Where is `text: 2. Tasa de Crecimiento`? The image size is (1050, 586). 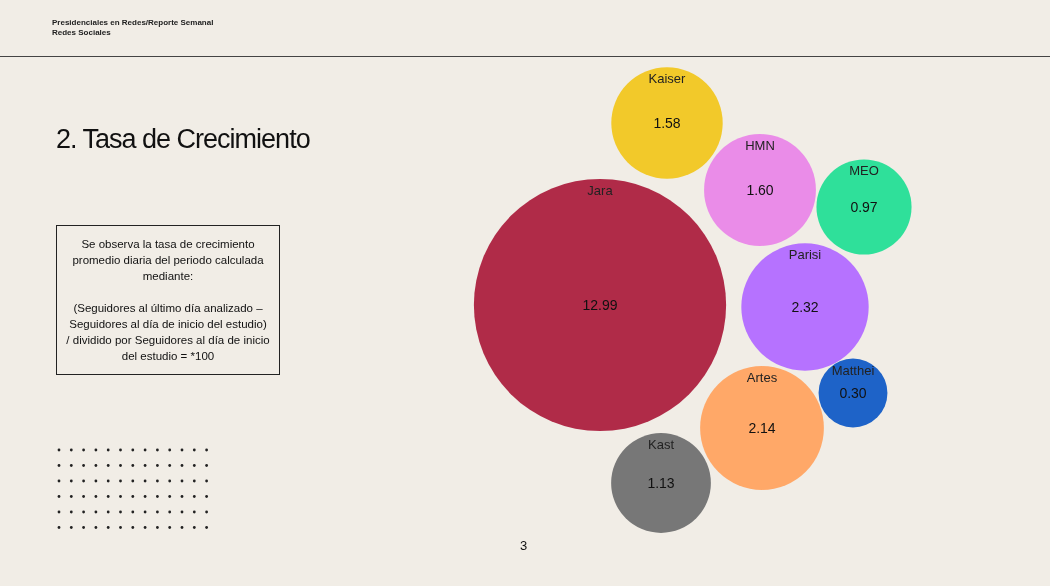
text: 2. Tasa de Crecimiento is located at coordinates (183, 139).